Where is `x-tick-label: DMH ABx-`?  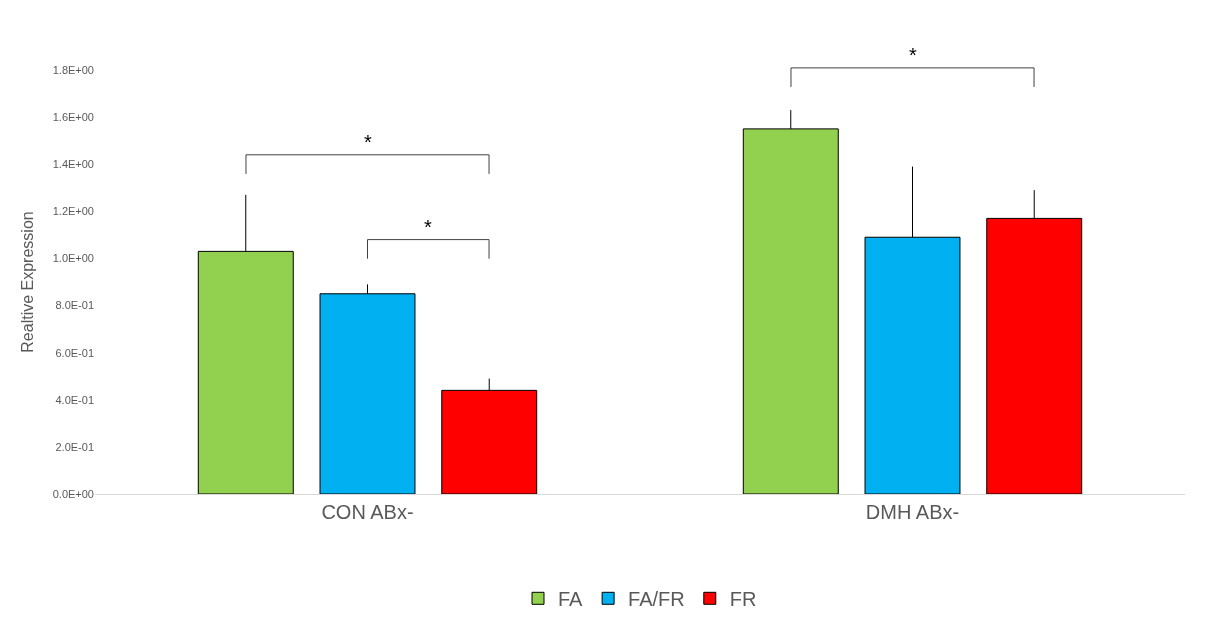 x-tick-label: DMH ABx- is located at coordinates (912, 512).